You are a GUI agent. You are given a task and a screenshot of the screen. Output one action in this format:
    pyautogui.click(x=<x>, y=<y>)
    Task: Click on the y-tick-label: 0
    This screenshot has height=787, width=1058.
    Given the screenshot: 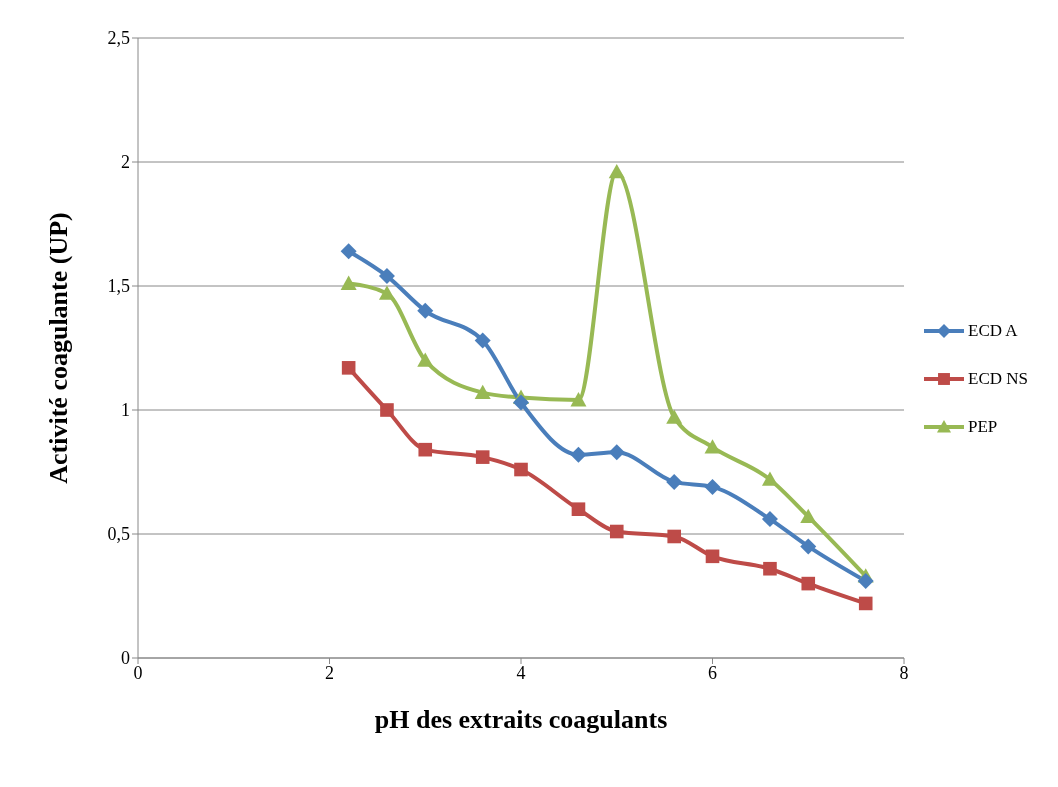 What is the action you would take?
    pyautogui.click(x=125, y=658)
    